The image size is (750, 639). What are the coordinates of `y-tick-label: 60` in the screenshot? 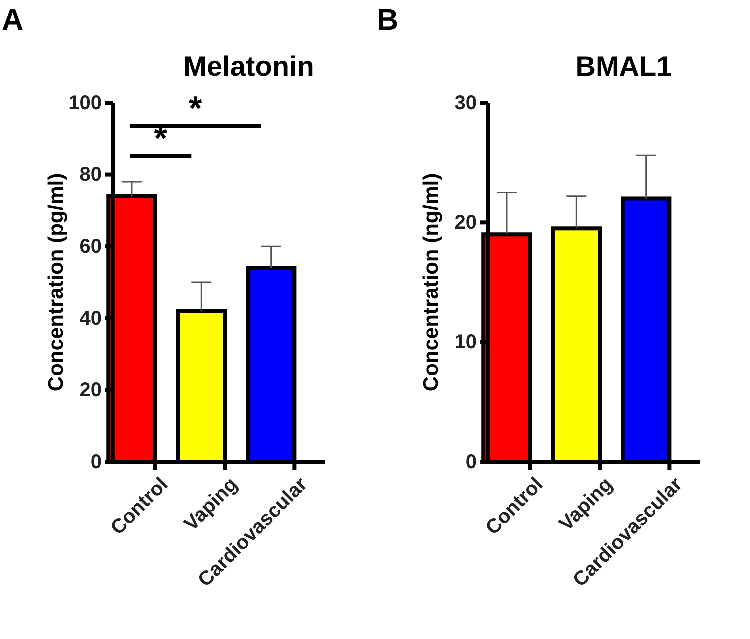 It's located at (91, 247).